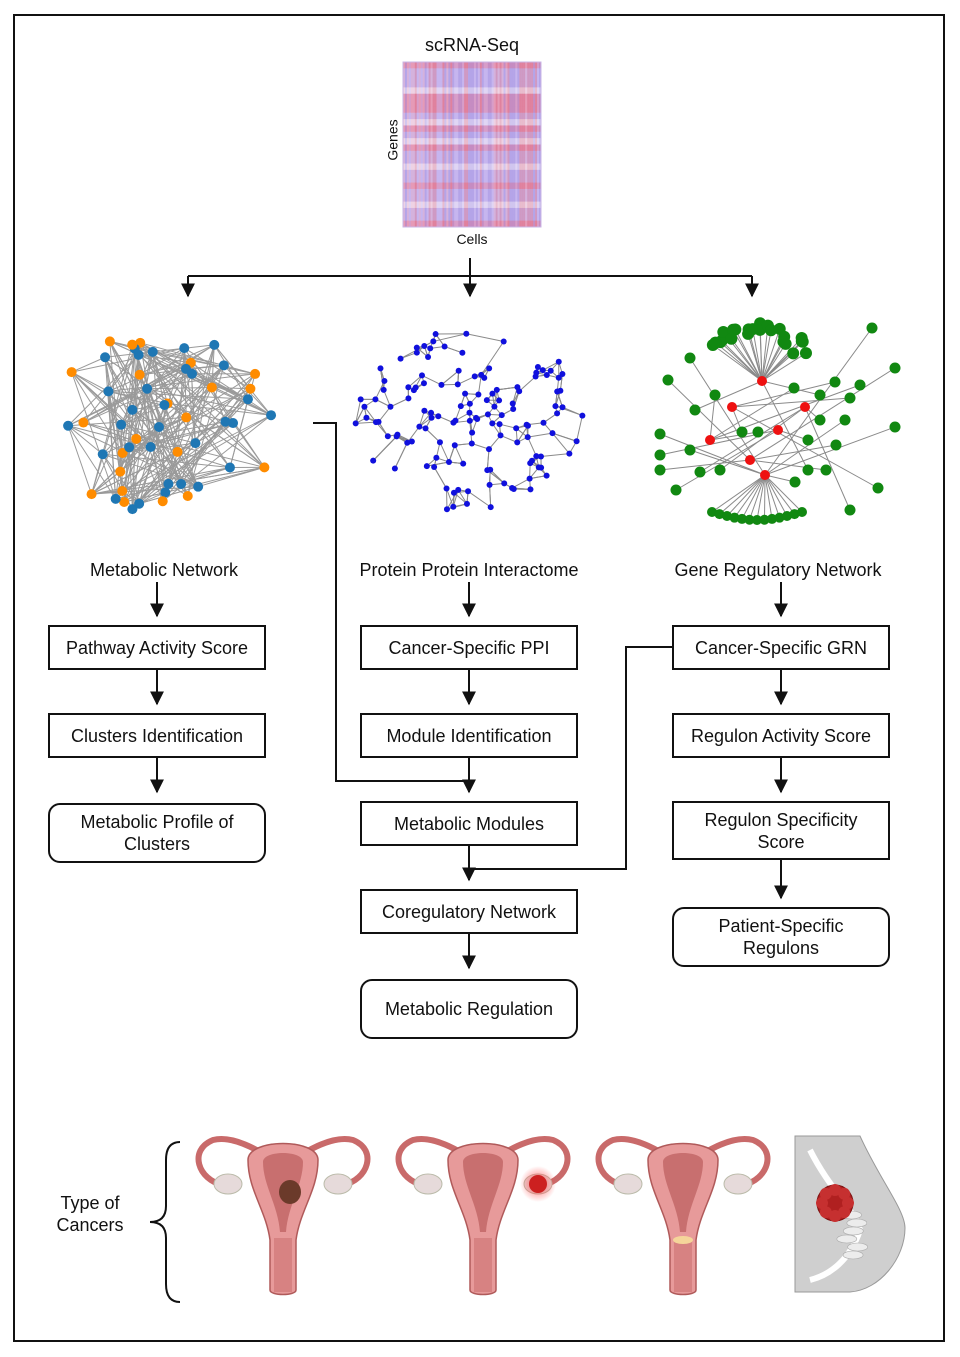 Image resolution: width=960 pixels, height=1357 pixels. What do you see at coordinates (283, 1265) in the screenshot?
I see `vaginal-canal` at bounding box center [283, 1265].